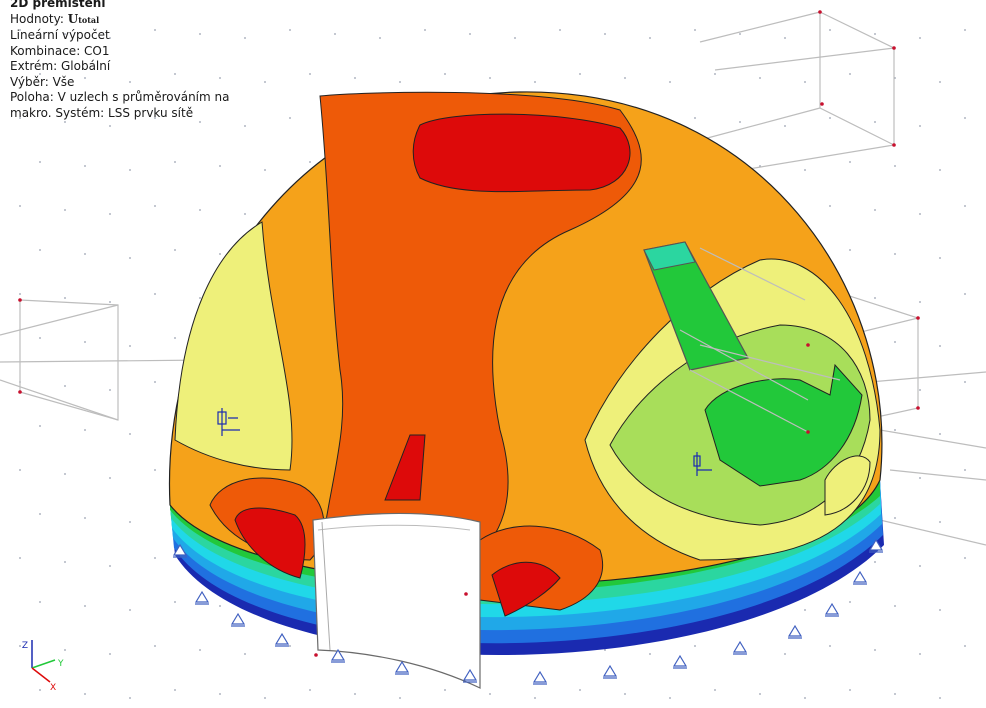 The image size is (986, 708). I want to click on position-line-1: Poloha: V uzlech s průměrováním na, so click(120, 97).